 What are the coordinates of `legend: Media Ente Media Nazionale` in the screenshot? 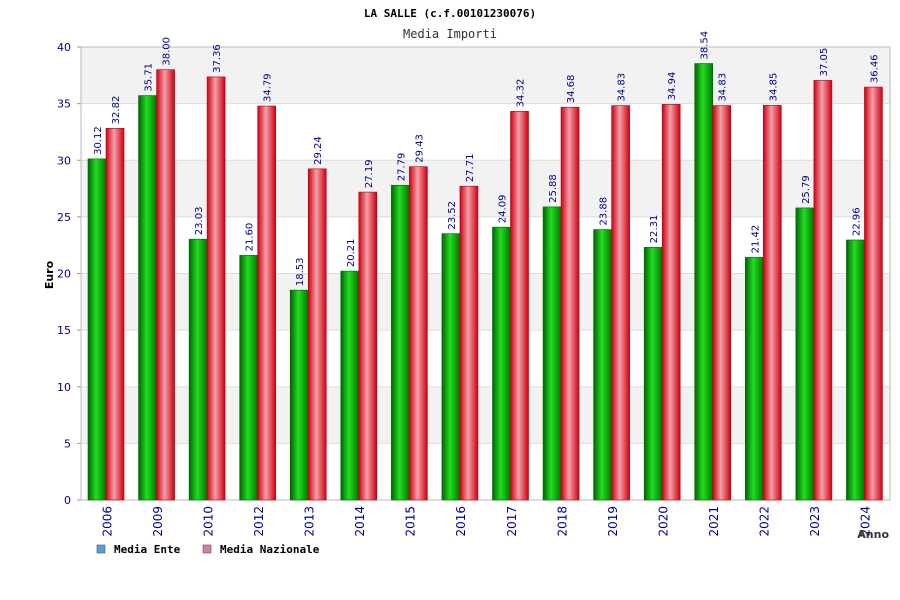 It's located at (208, 549).